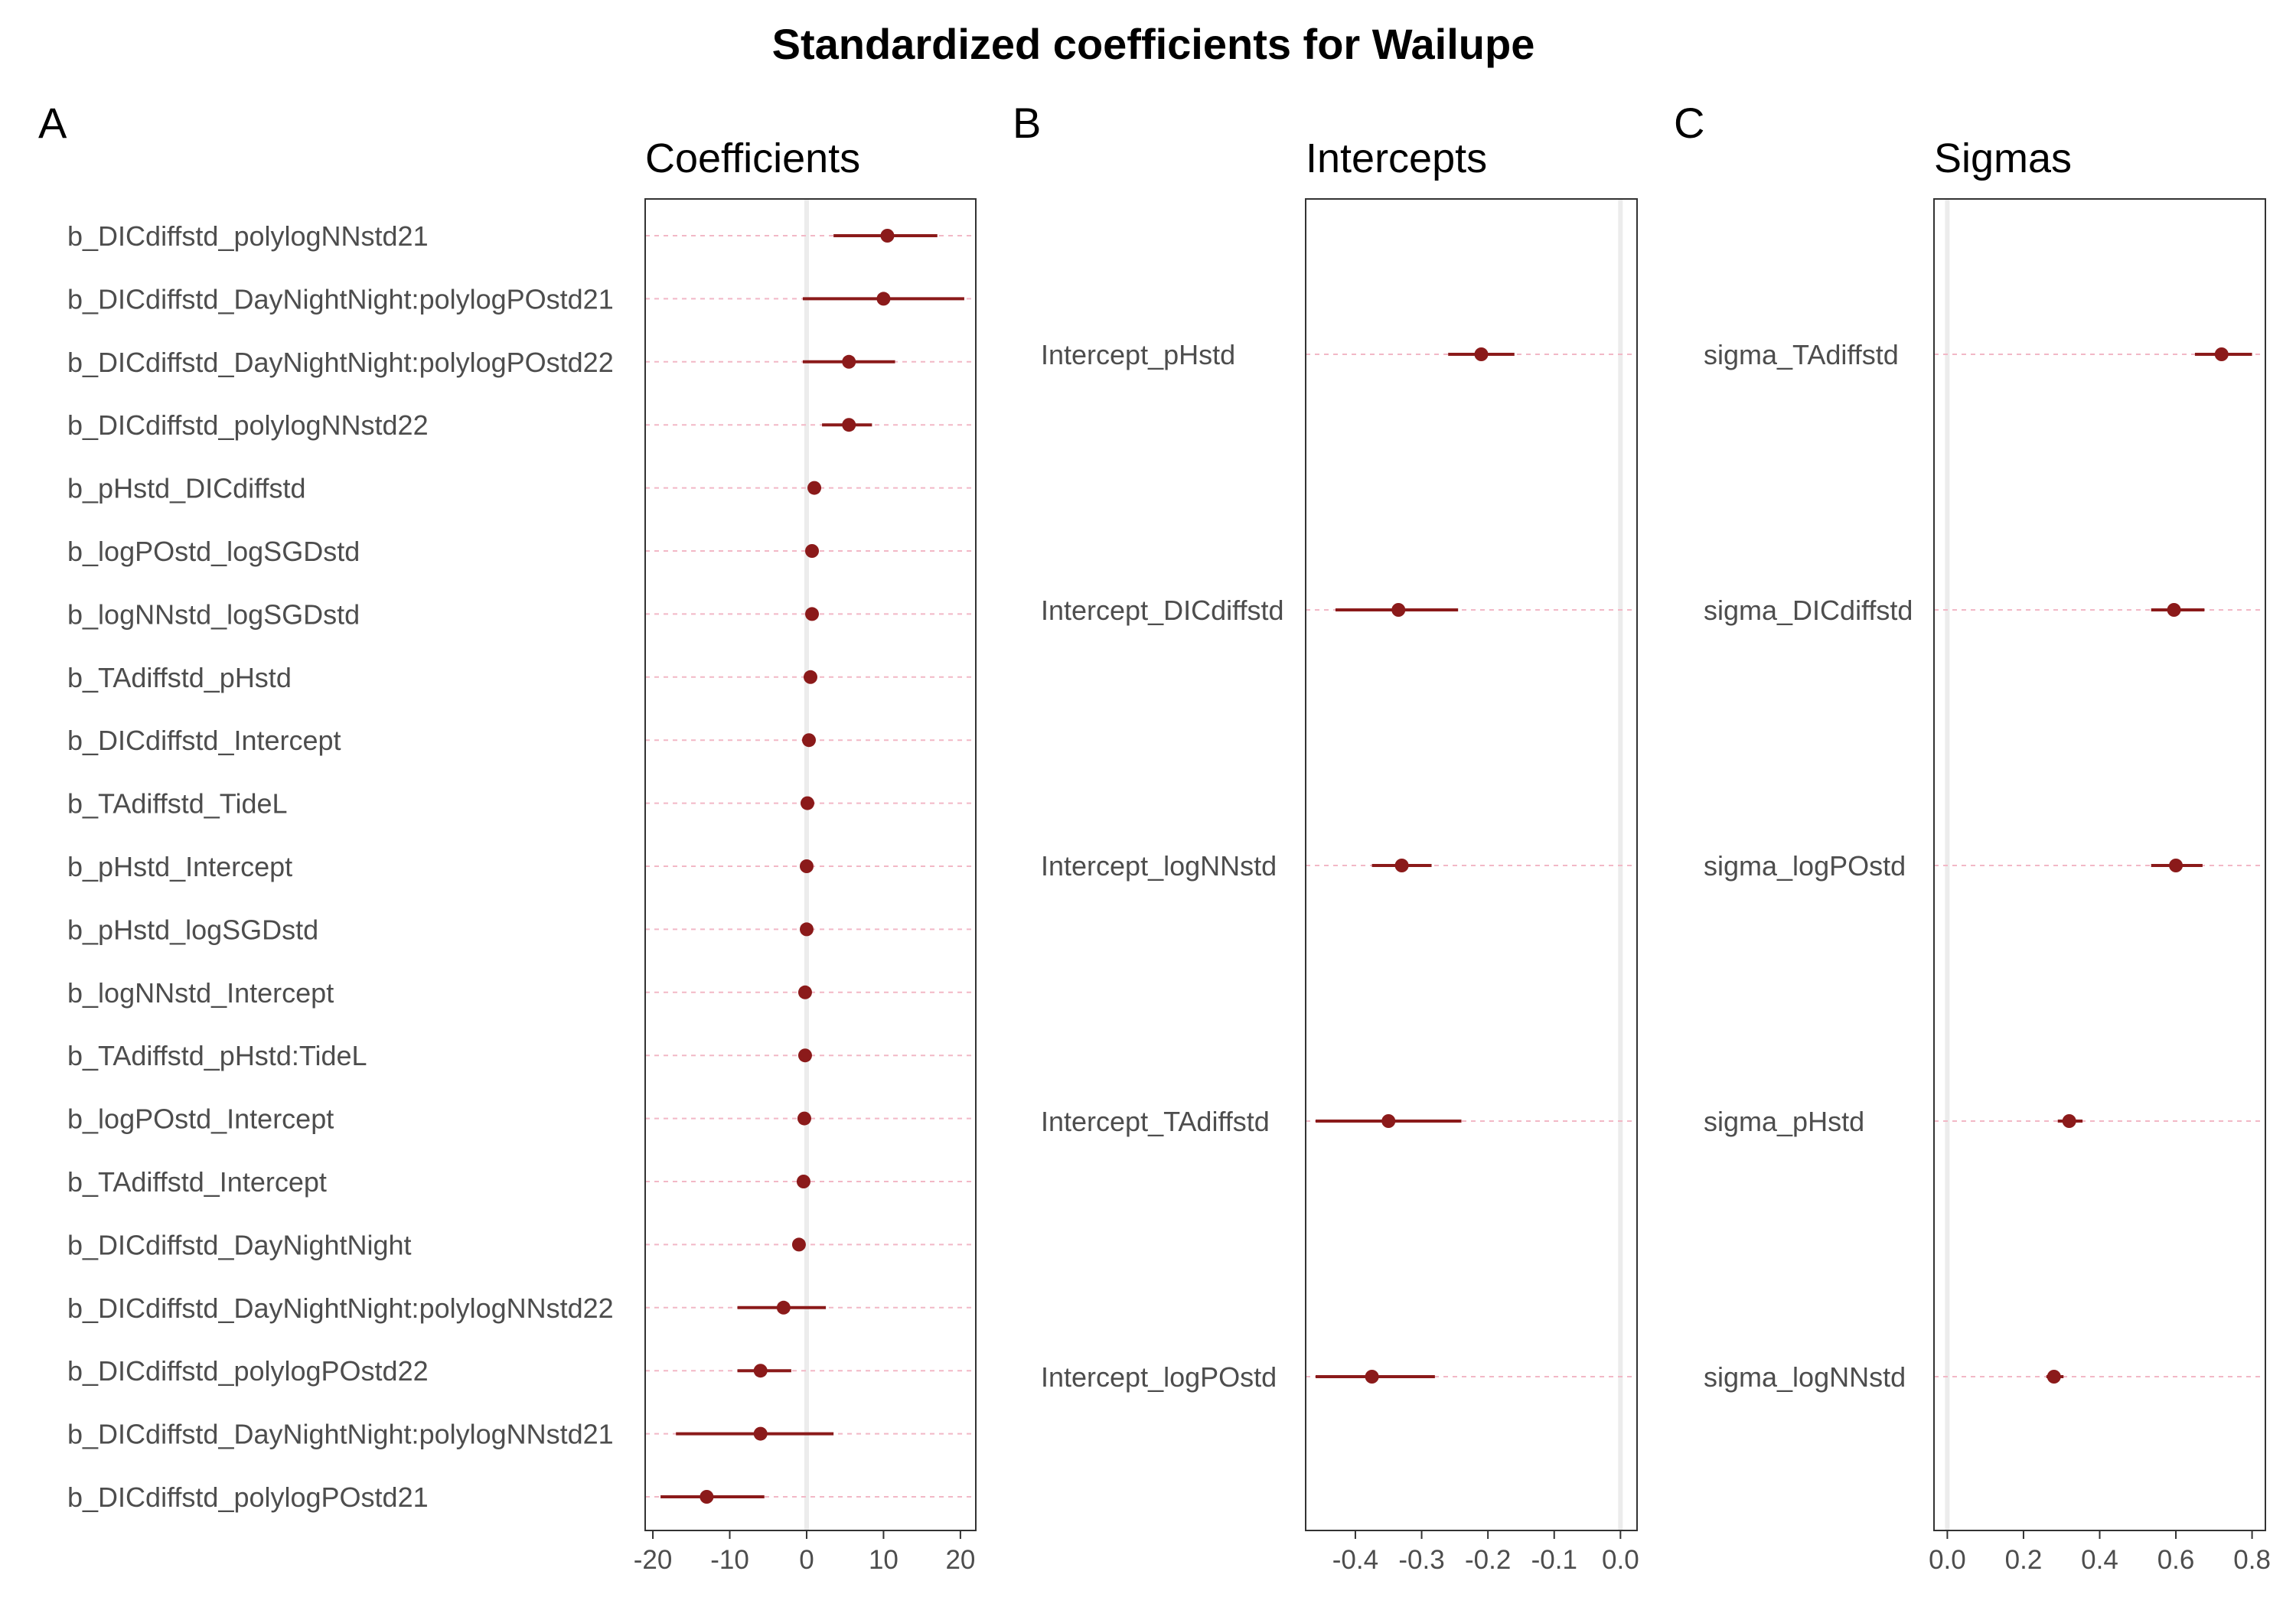 This screenshot has width=2296, height=1607. Describe the element at coordinates (217, 1055) in the screenshot. I see `coef-row-label: b_TAdiffstd_pHstd:TideL` at that location.